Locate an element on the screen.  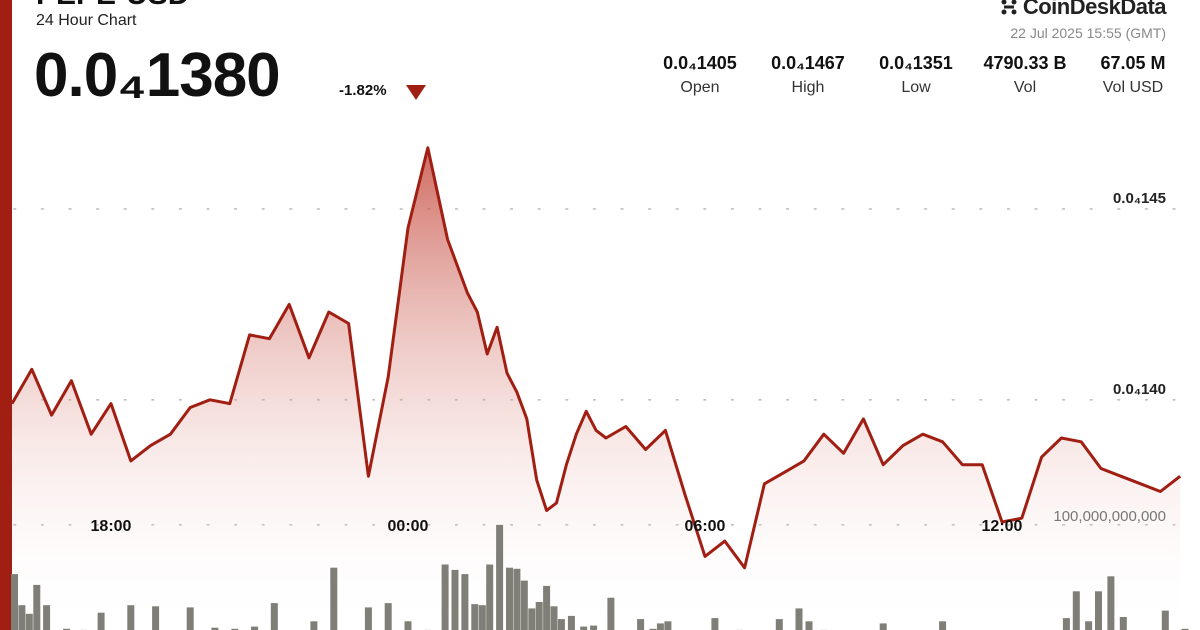
stat-vol-usd: 67.05 M Vol USD is located at coordinates (1133, 75).